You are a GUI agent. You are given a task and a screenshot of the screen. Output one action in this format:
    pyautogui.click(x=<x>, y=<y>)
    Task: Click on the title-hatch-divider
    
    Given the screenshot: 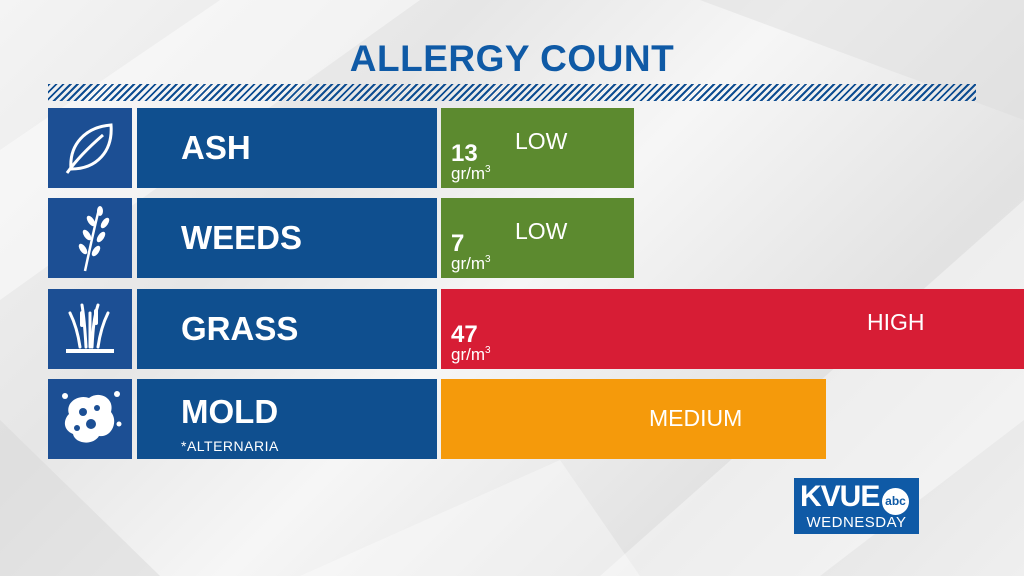 What is the action you would take?
    pyautogui.click(x=512, y=92)
    